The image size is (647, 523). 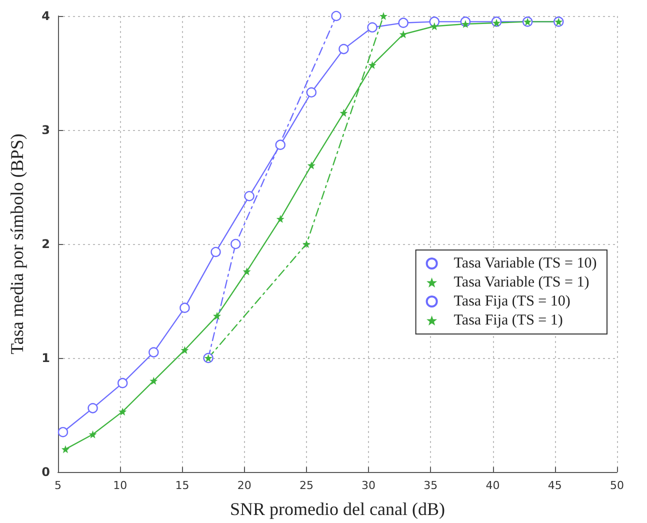 What do you see at coordinates (508, 320) in the screenshot?
I see `legend-label: Tasa Fija (TS = 1)` at bounding box center [508, 320].